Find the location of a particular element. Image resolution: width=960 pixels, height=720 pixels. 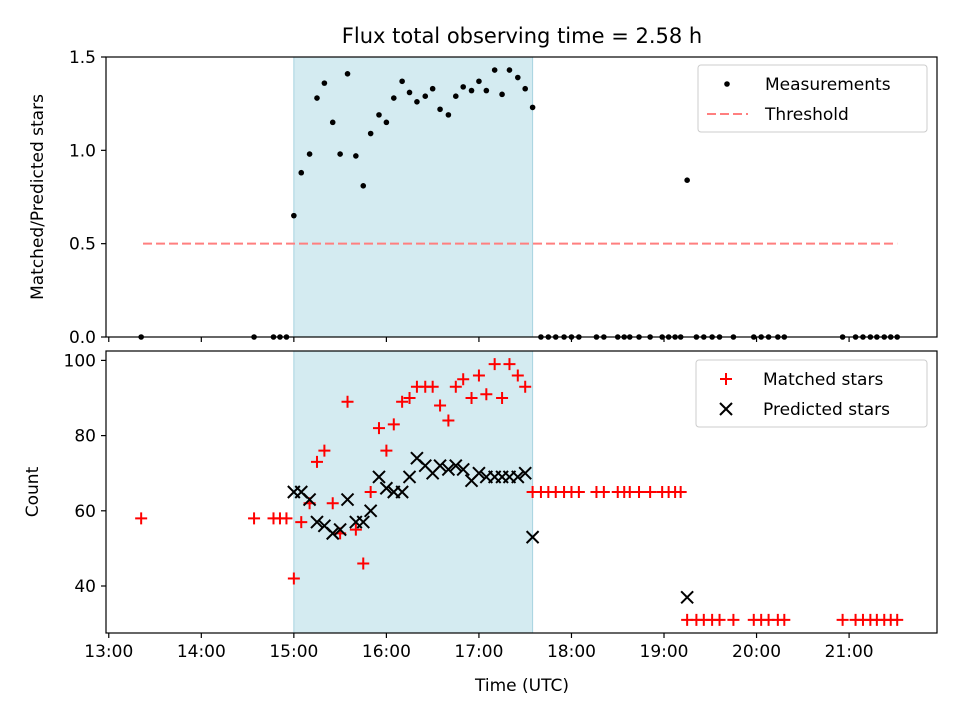

legend-measurements-label: Measurements is located at coordinates (828, 85).